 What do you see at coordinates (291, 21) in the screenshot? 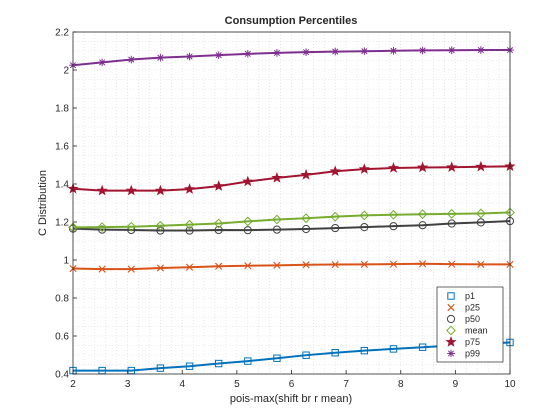
I see `chart-title: Consumption Percentiles` at bounding box center [291, 21].